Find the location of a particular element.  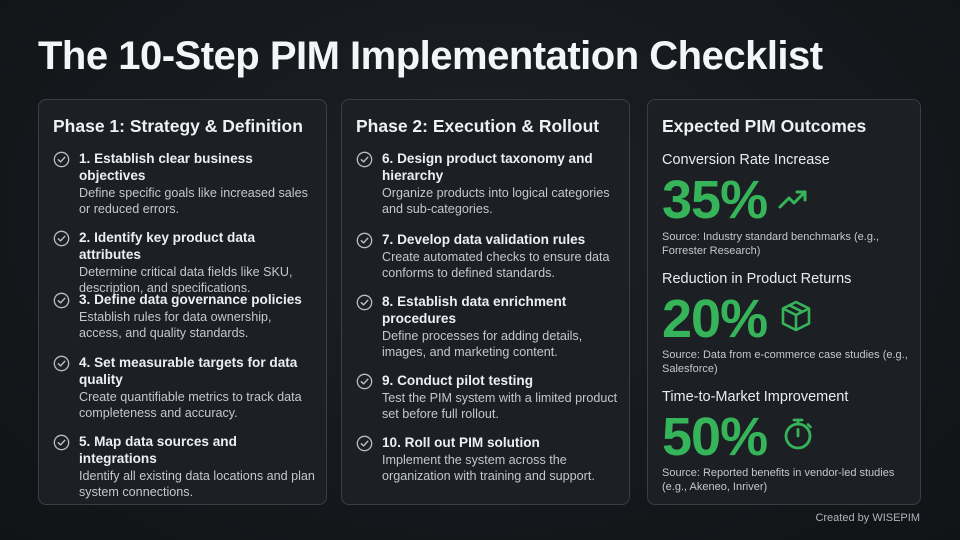

credit-text: Created by WISEPIM is located at coordinates (867, 518).